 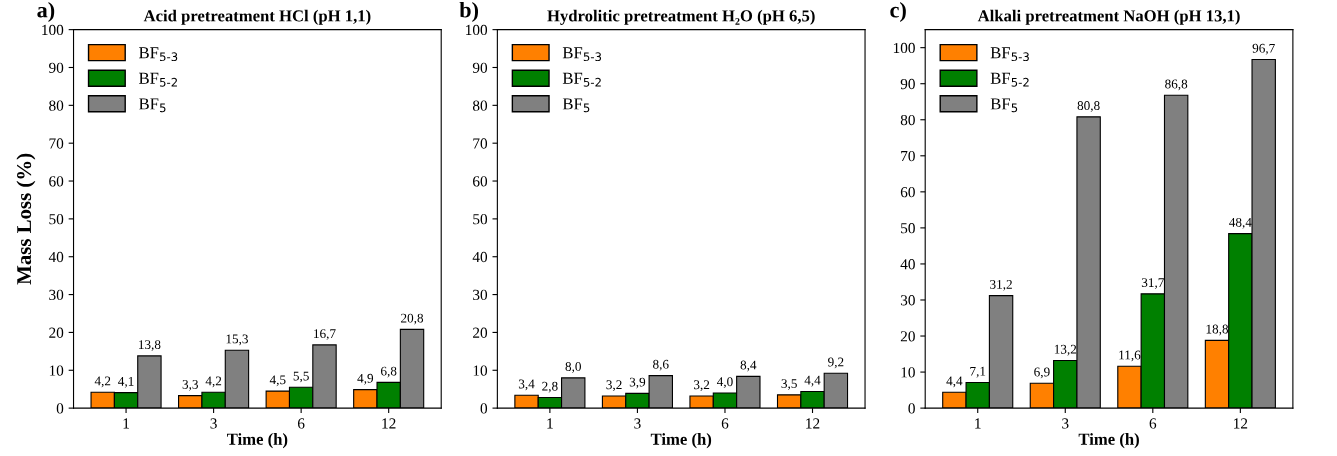 I want to click on data-label: 80,8, so click(x=1088, y=106).